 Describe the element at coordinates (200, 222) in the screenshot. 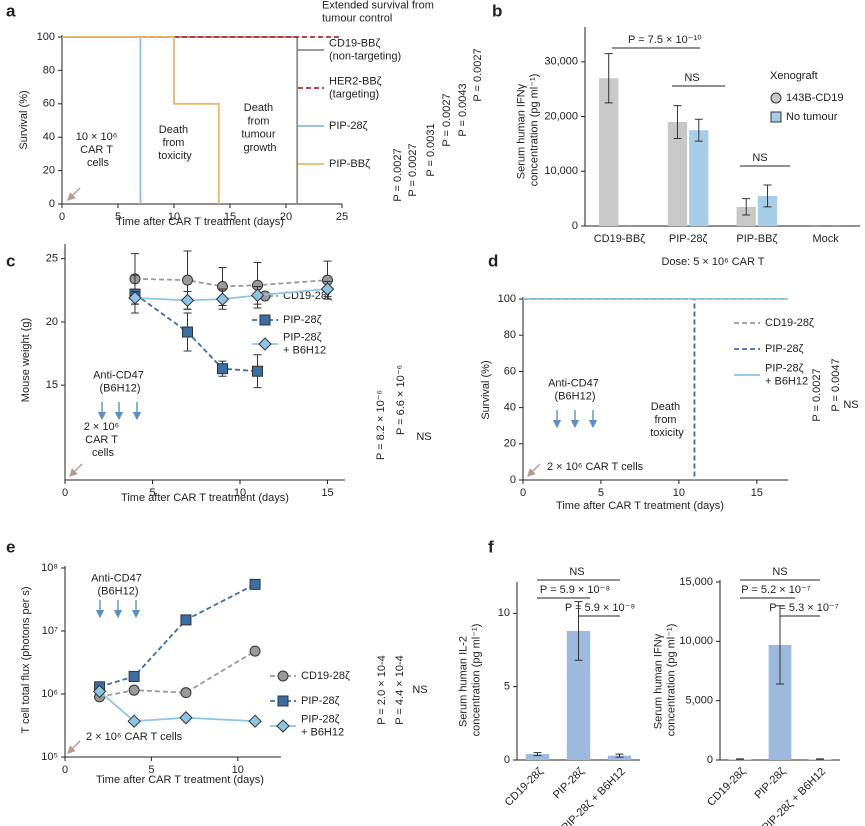

I see `x-axis-label: Time after CAR T treatment (days)` at that location.